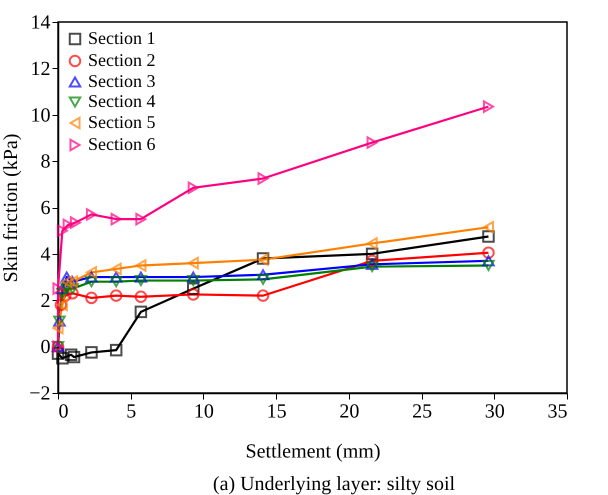  Describe the element at coordinates (276, 411) in the screenshot. I see `x-tick-label: 15` at that location.